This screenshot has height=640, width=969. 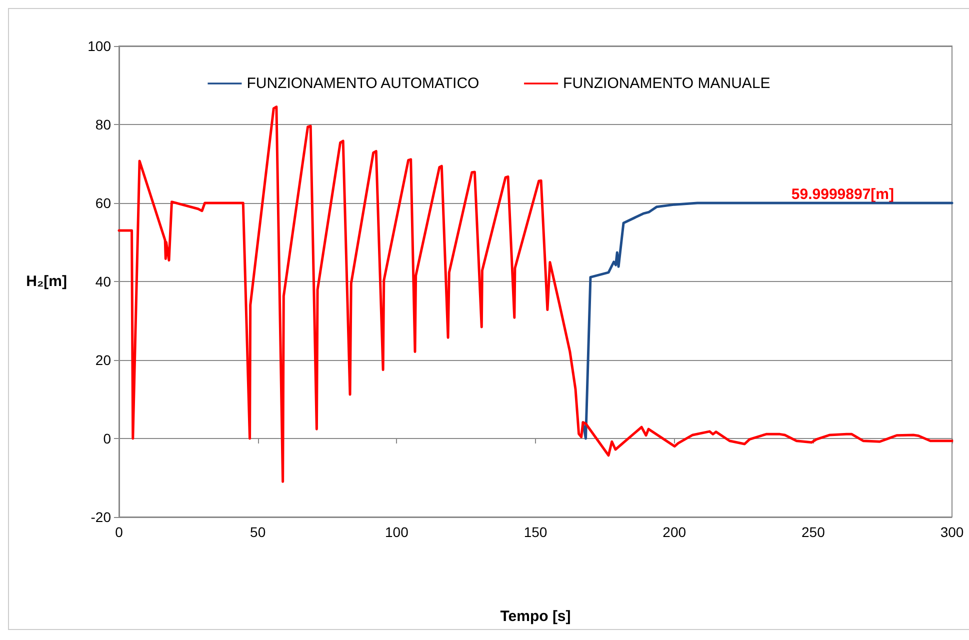 What do you see at coordinates (258, 532) in the screenshot?
I see `x-tick-label: 50` at bounding box center [258, 532].